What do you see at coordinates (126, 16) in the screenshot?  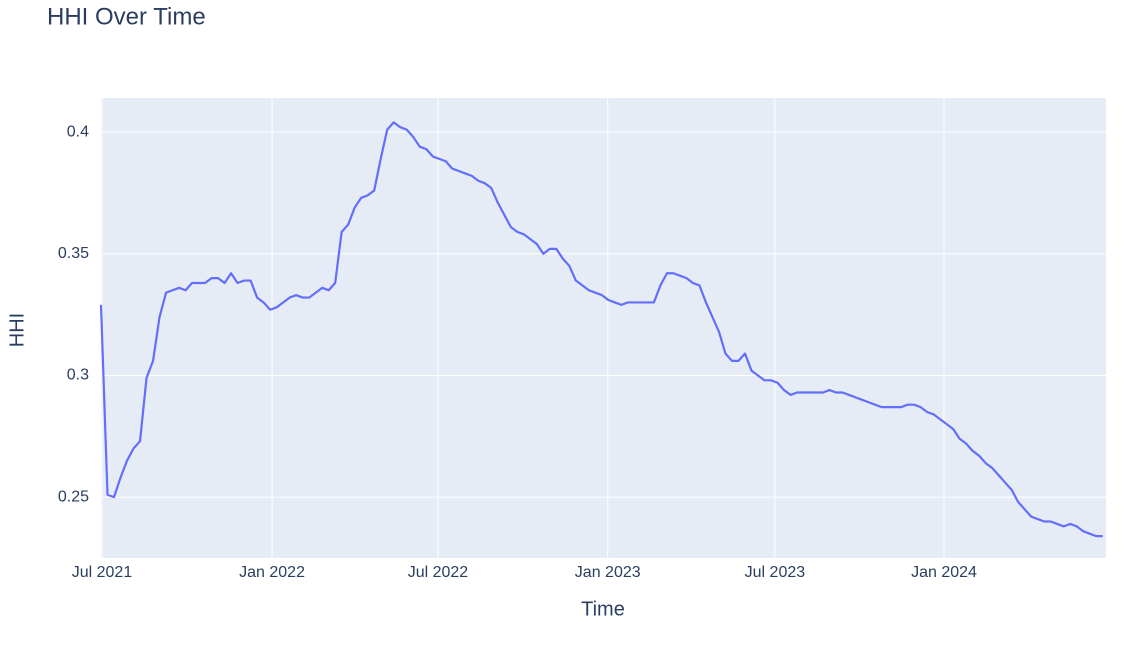 I see `chart-title: HHI Over Time` at bounding box center [126, 16].